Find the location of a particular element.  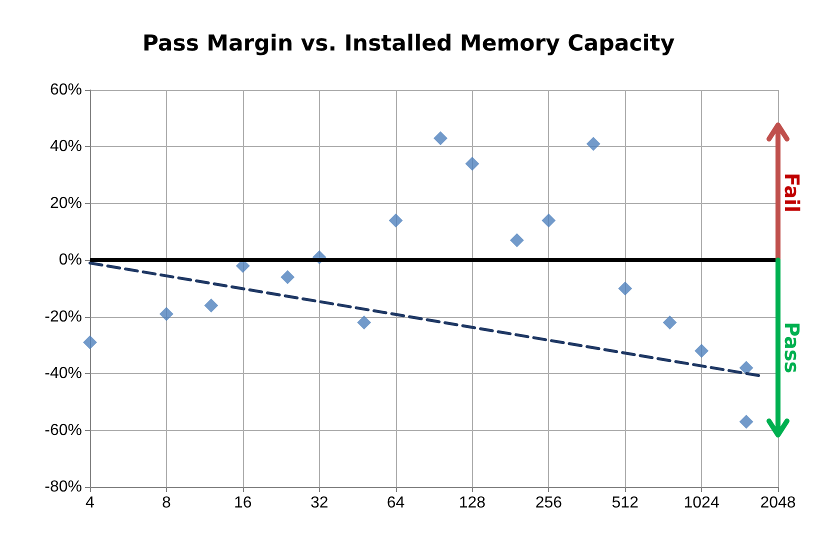

x-tick-label: 8 is located at coordinates (166, 503).